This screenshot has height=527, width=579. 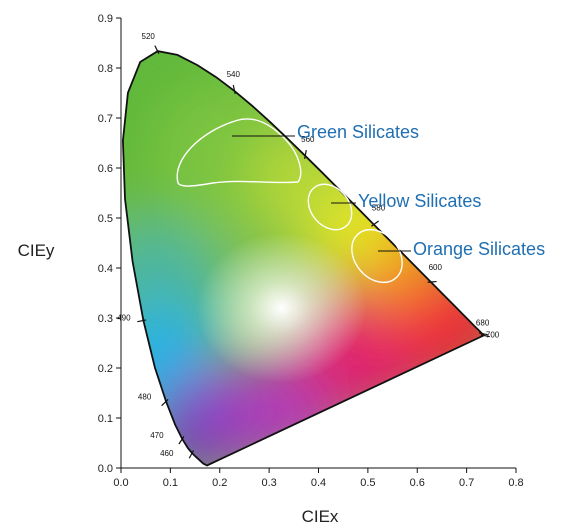 What do you see at coordinates (234, 74) in the screenshot?
I see `wavelength-label-540: 540` at bounding box center [234, 74].